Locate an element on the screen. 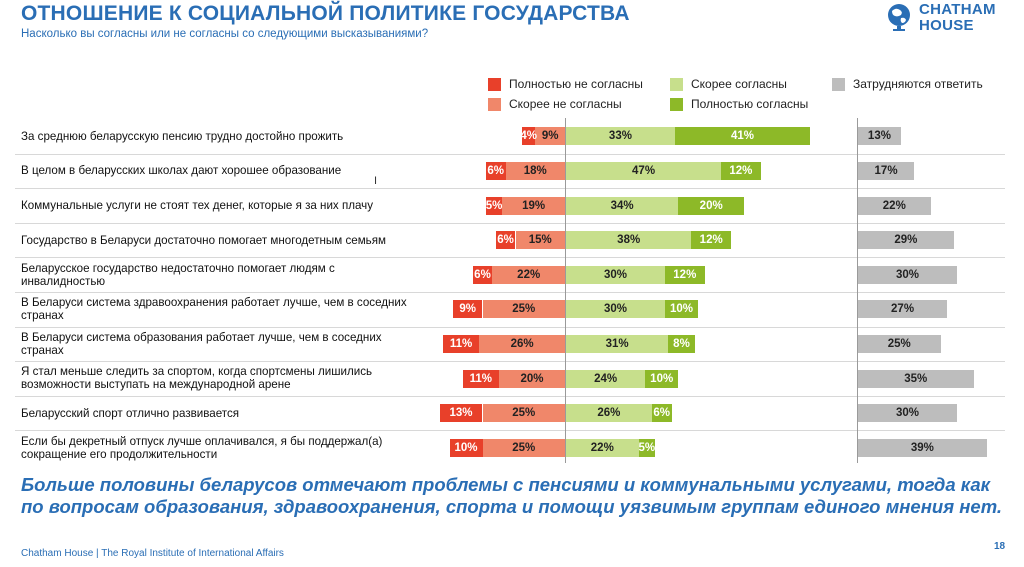 Image resolution: width=1024 pixels, height=567 pixels. bar-strongly-disagree: 9% is located at coordinates (467, 309).